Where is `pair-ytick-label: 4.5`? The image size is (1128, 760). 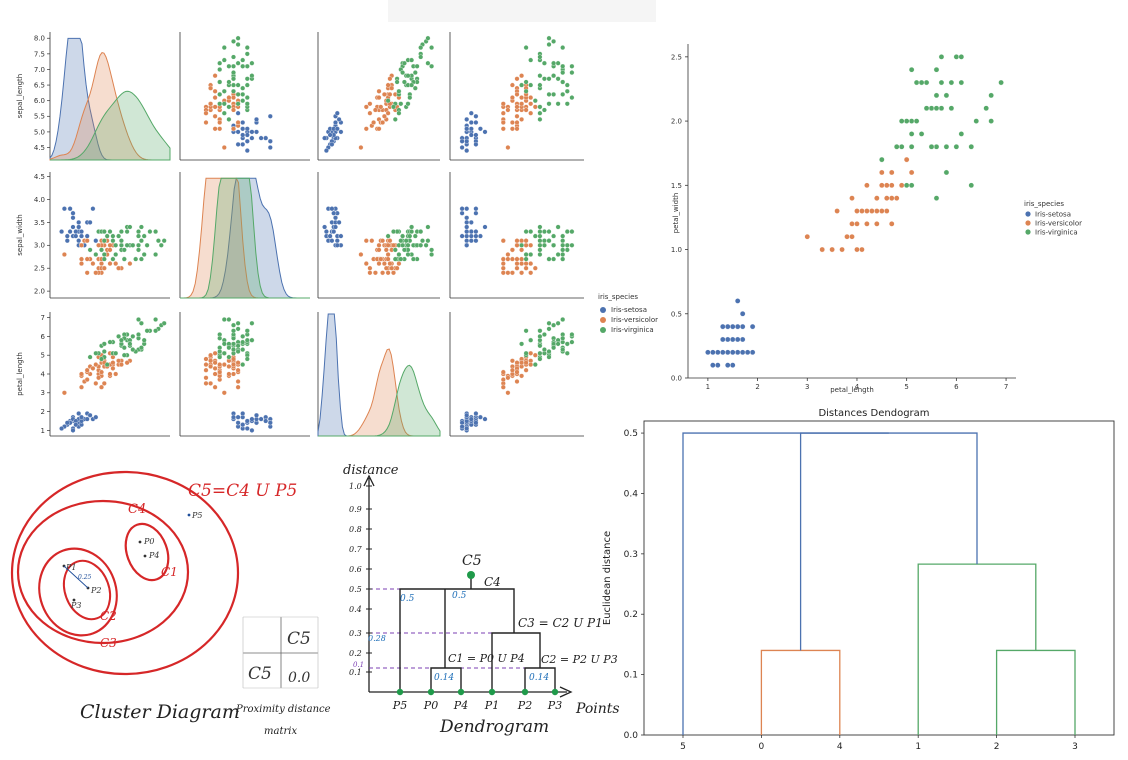
pair-ytick-label: 4.5 is located at coordinates (39, 177).